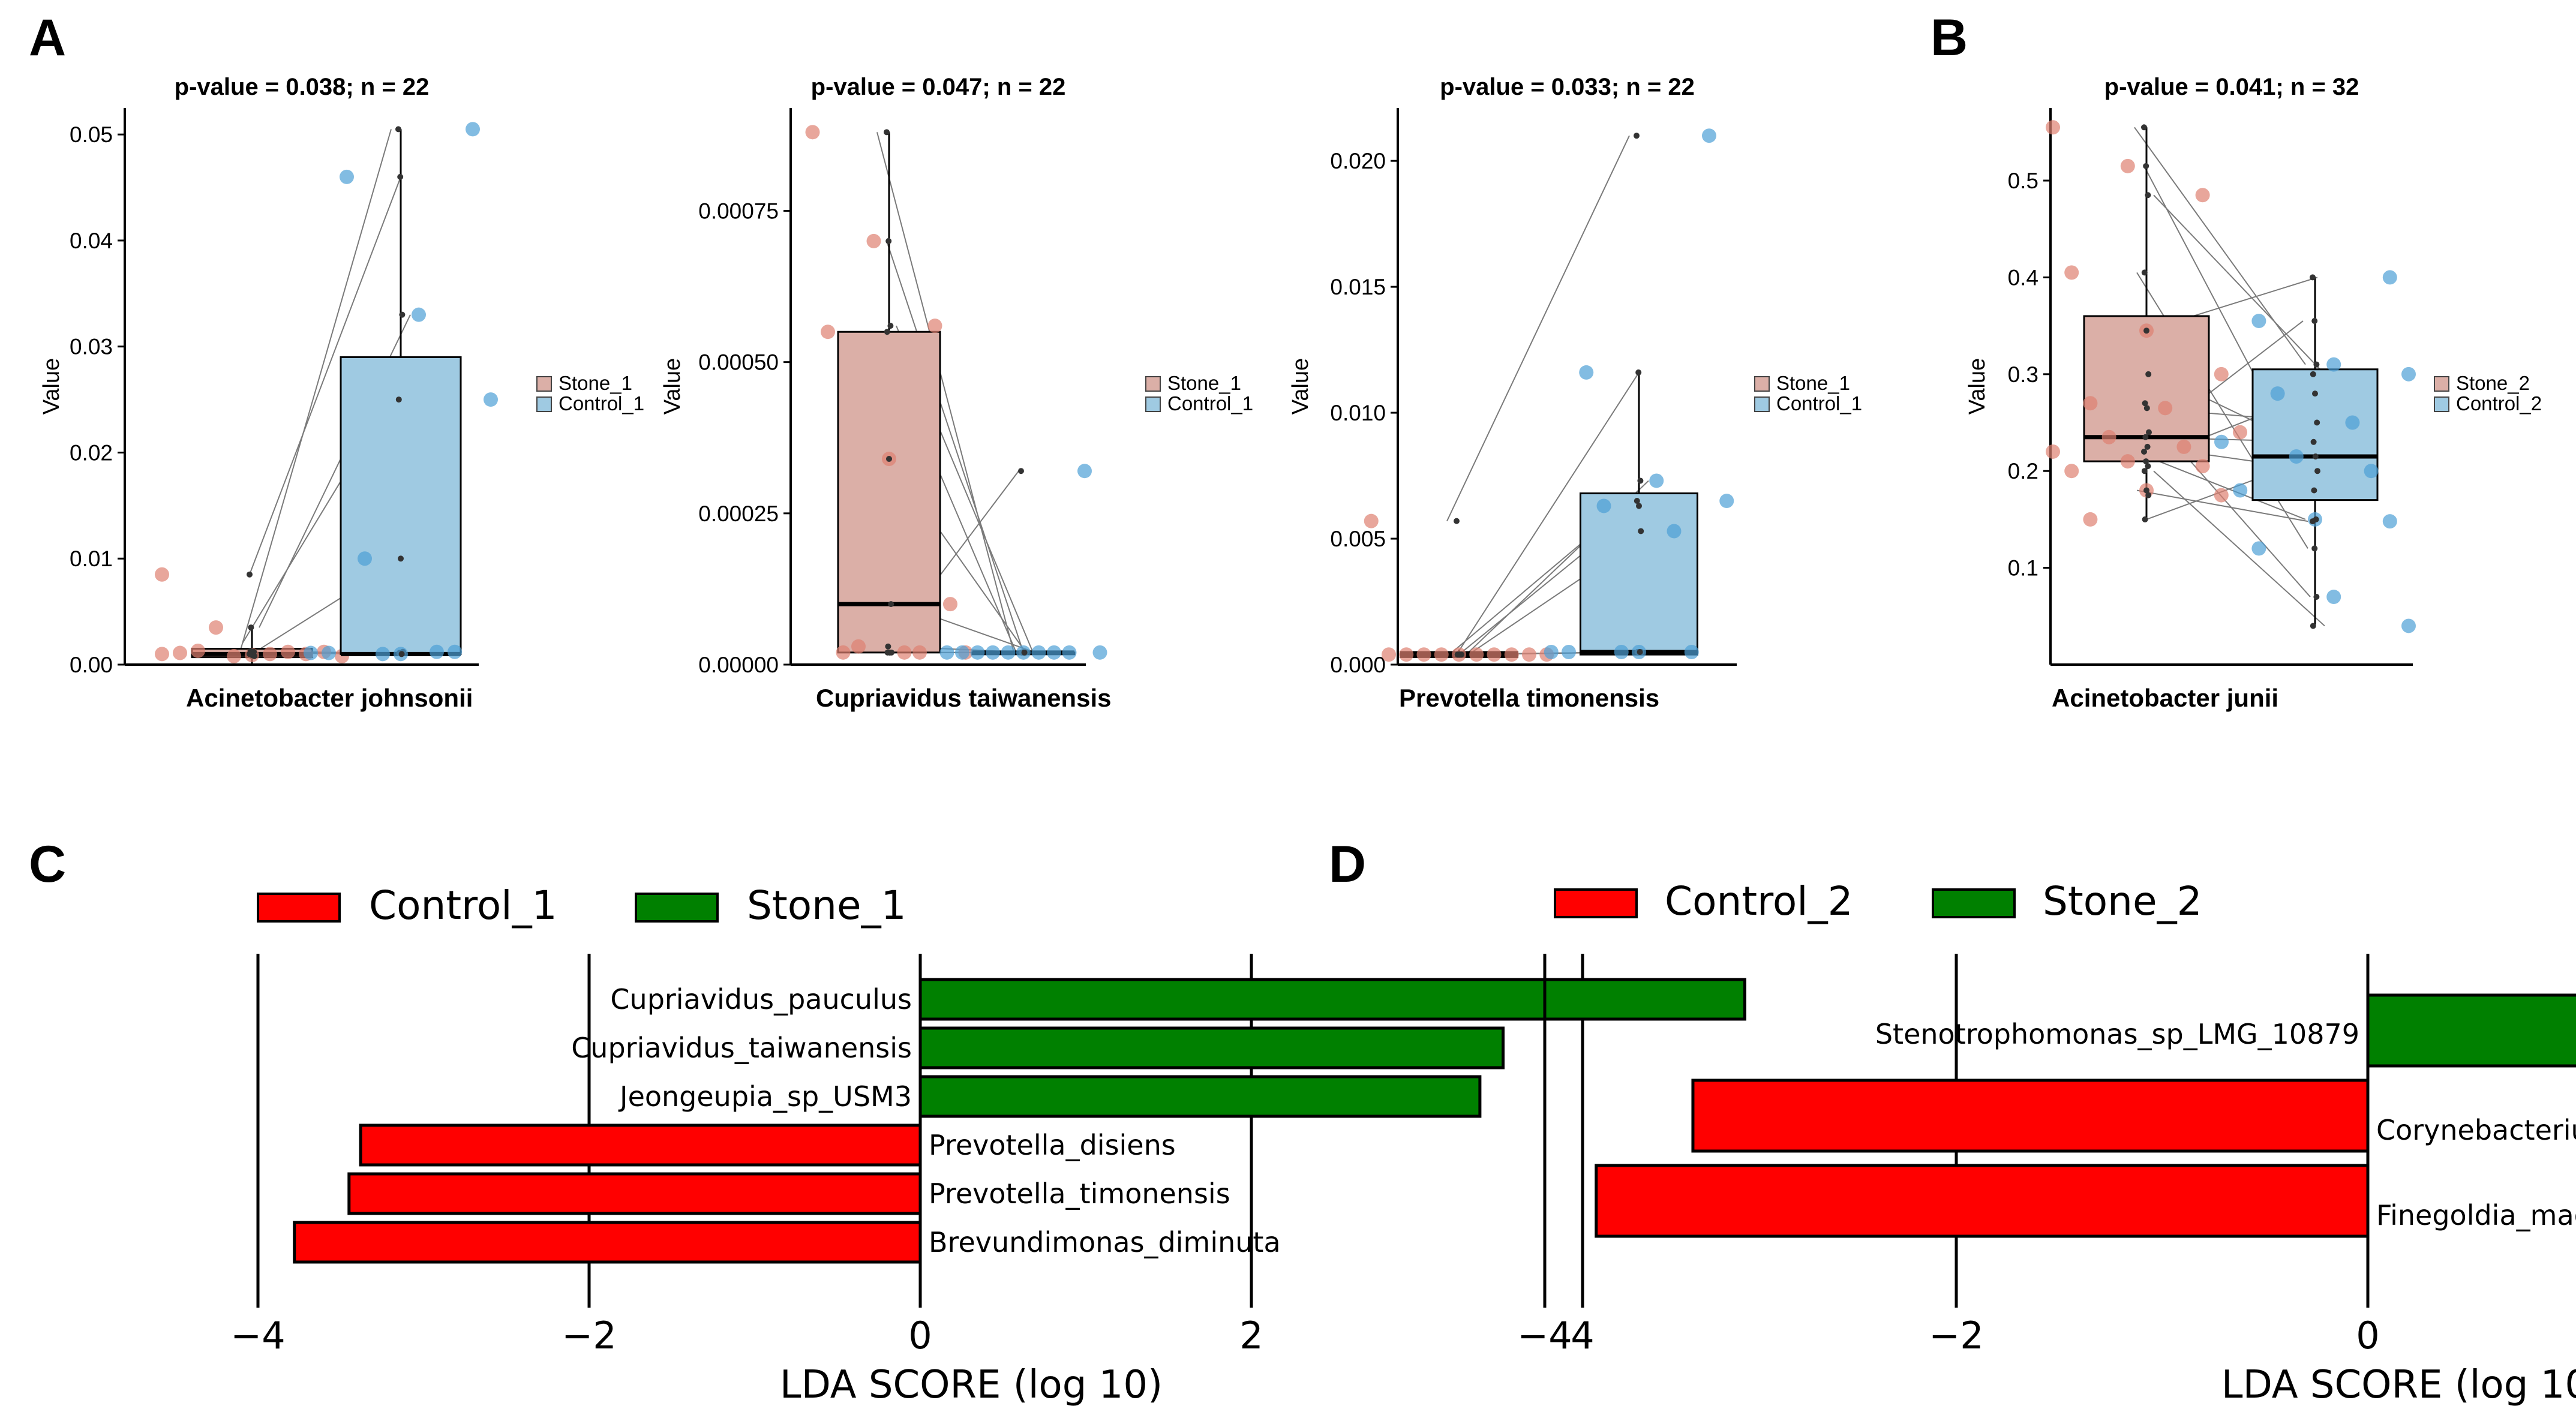  I want to click on y-tick-label: 0.02, so click(91, 452).